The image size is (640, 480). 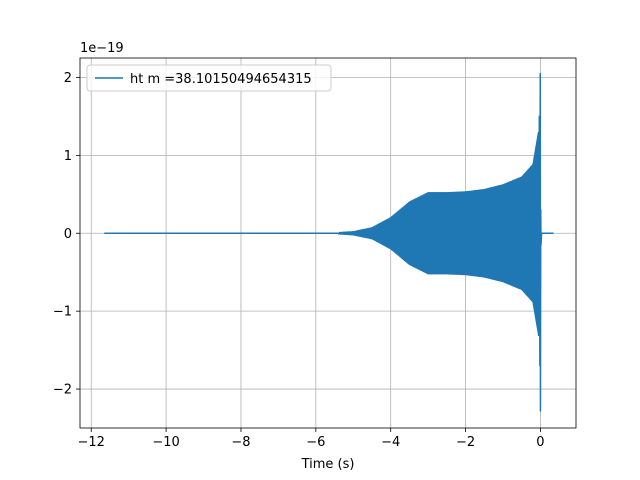 I want to click on x-tick-label: −6, so click(x=315, y=442).